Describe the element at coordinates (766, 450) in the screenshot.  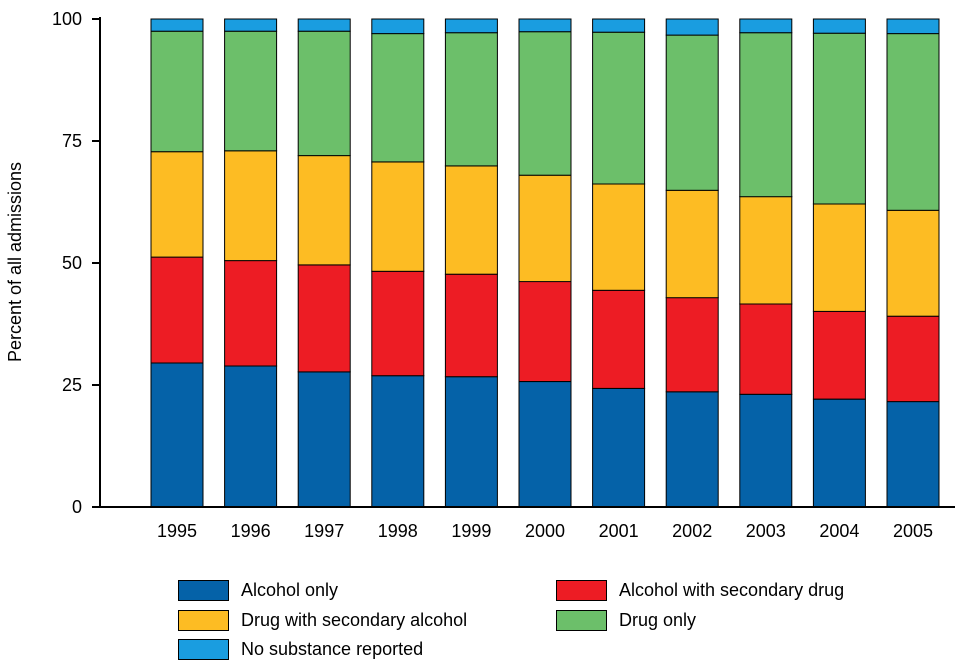
I see `bar-segment-2003-alcohol-only` at that location.